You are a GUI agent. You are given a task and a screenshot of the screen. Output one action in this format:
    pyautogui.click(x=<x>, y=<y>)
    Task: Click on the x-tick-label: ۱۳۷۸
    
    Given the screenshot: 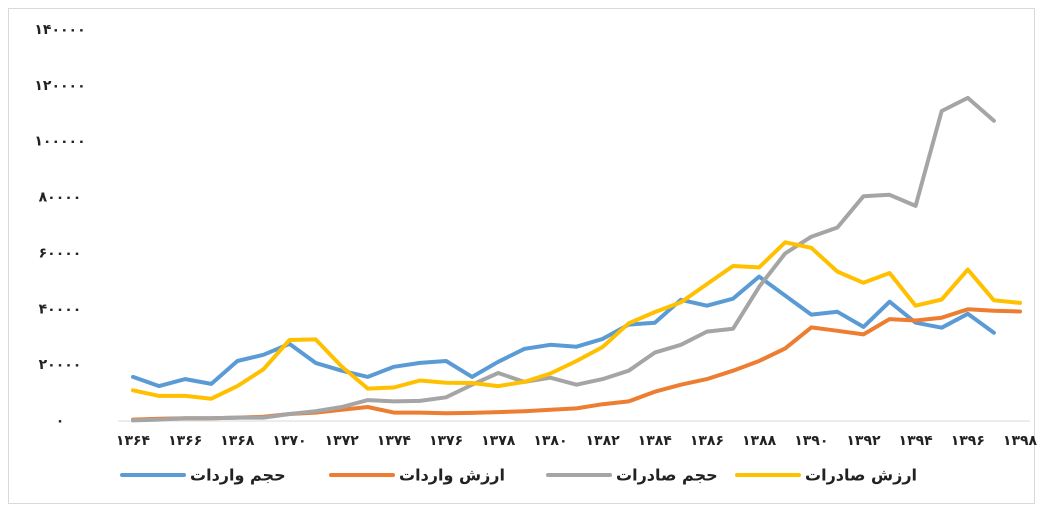 What is the action you would take?
    pyautogui.click(x=498, y=441)
    